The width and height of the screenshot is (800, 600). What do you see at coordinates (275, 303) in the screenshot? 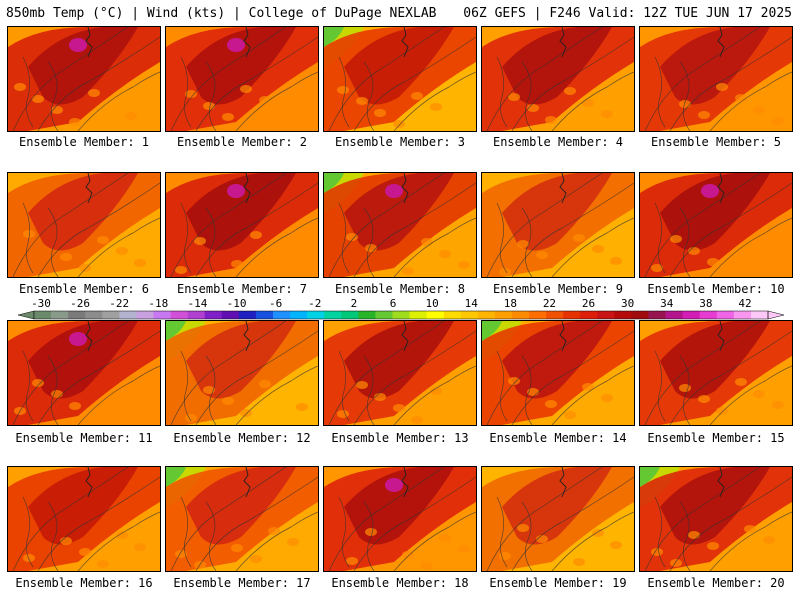
I see `colorbar-tick-label: -6` at bounding box center [275, 303].